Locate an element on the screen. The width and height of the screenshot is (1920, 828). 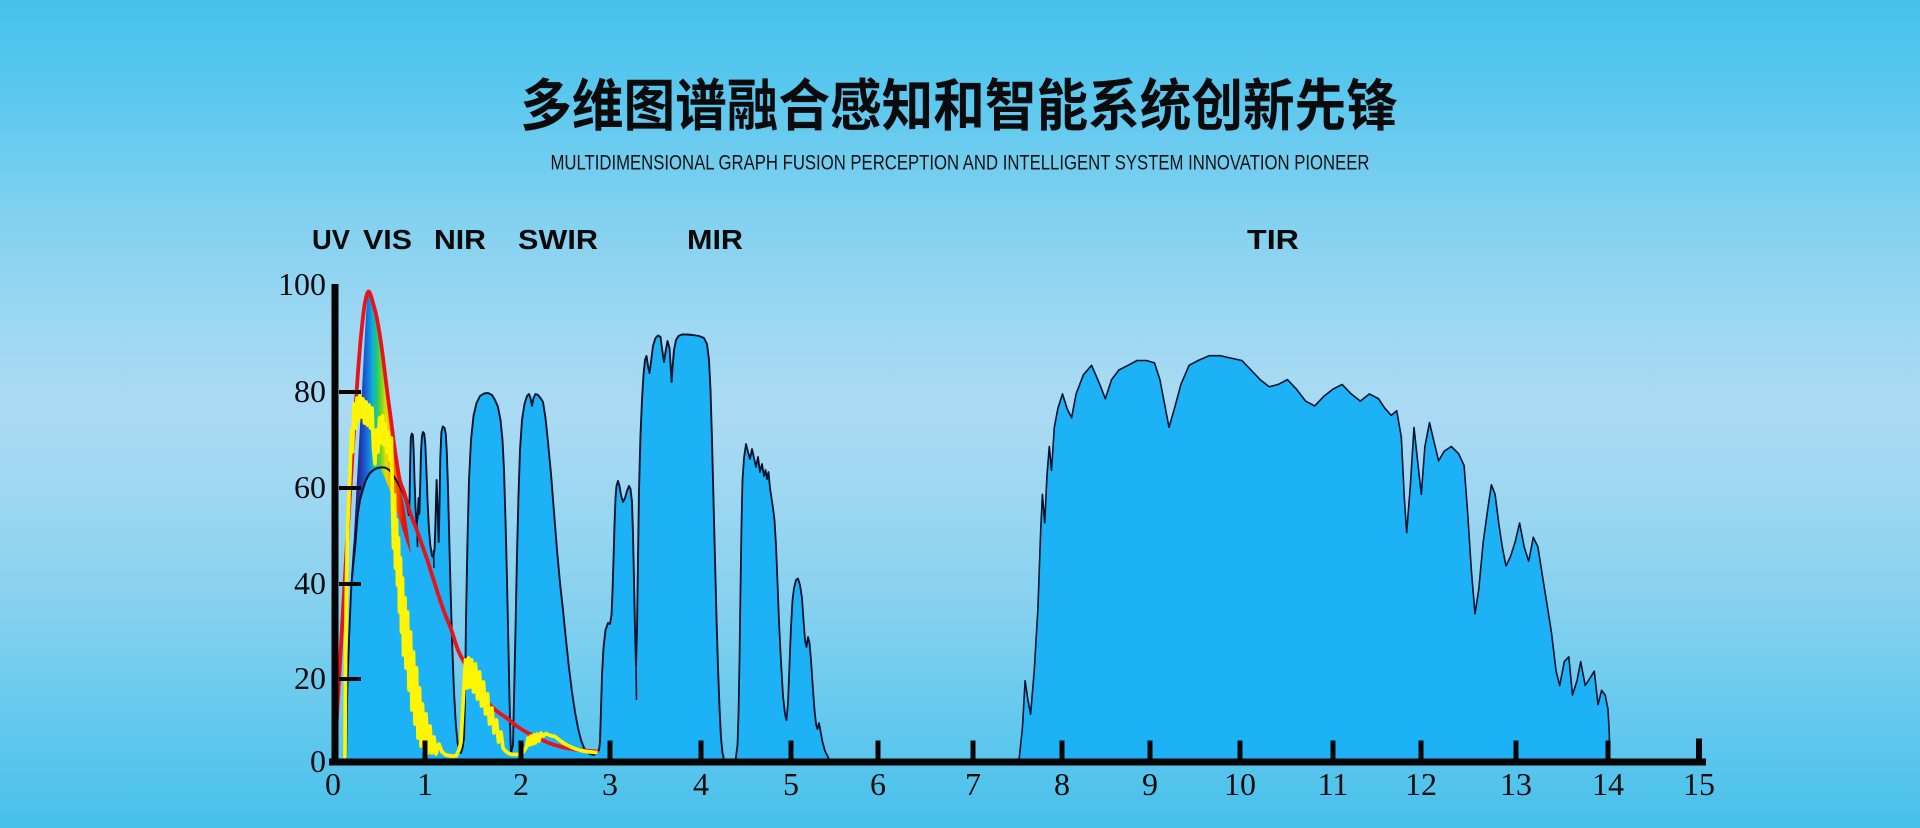
svg-text: 9 is located at coordinates (1150, 784).